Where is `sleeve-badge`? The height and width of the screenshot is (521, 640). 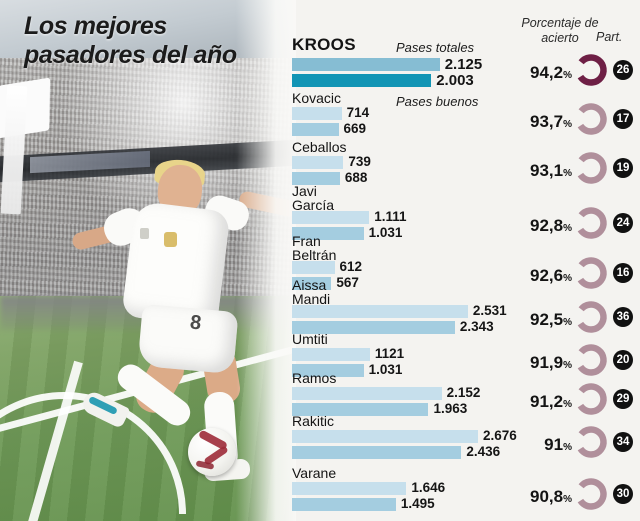
sleeve-badge is located at coordinates (144, 233).